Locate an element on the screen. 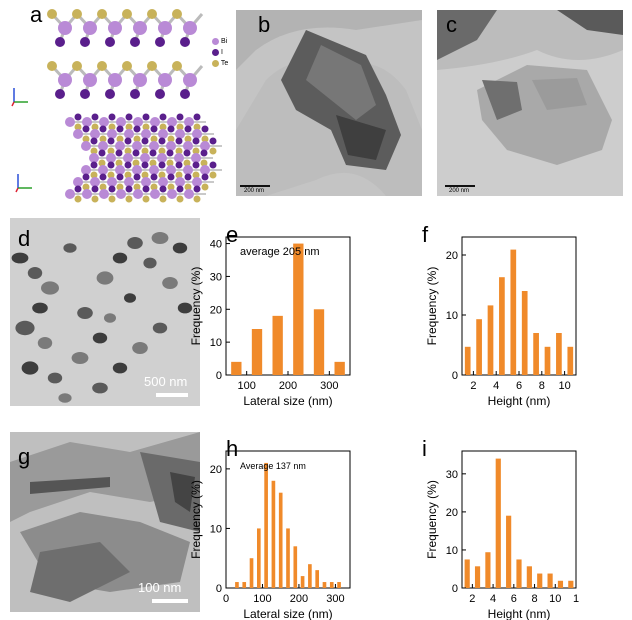 Image resolution: width=632 pixels, height=620 pixels. x-axis-label: Lateral size (nm) is located at coordinates (287, 613).